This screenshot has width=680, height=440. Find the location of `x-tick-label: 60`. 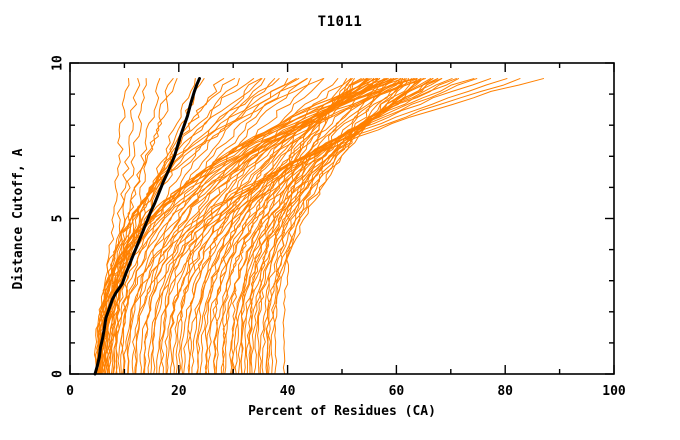

x-tick-label: 60 is located at coordinates (397, 391).